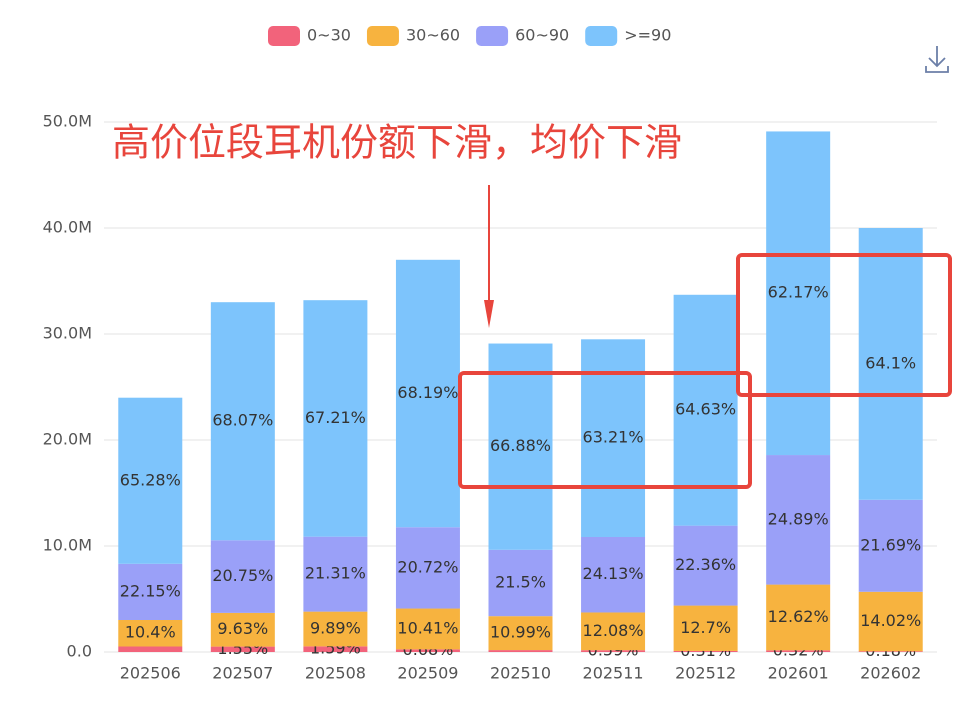  I want to click on legend: 0~30 30~60 60~90 >=90, so click(469, 36).